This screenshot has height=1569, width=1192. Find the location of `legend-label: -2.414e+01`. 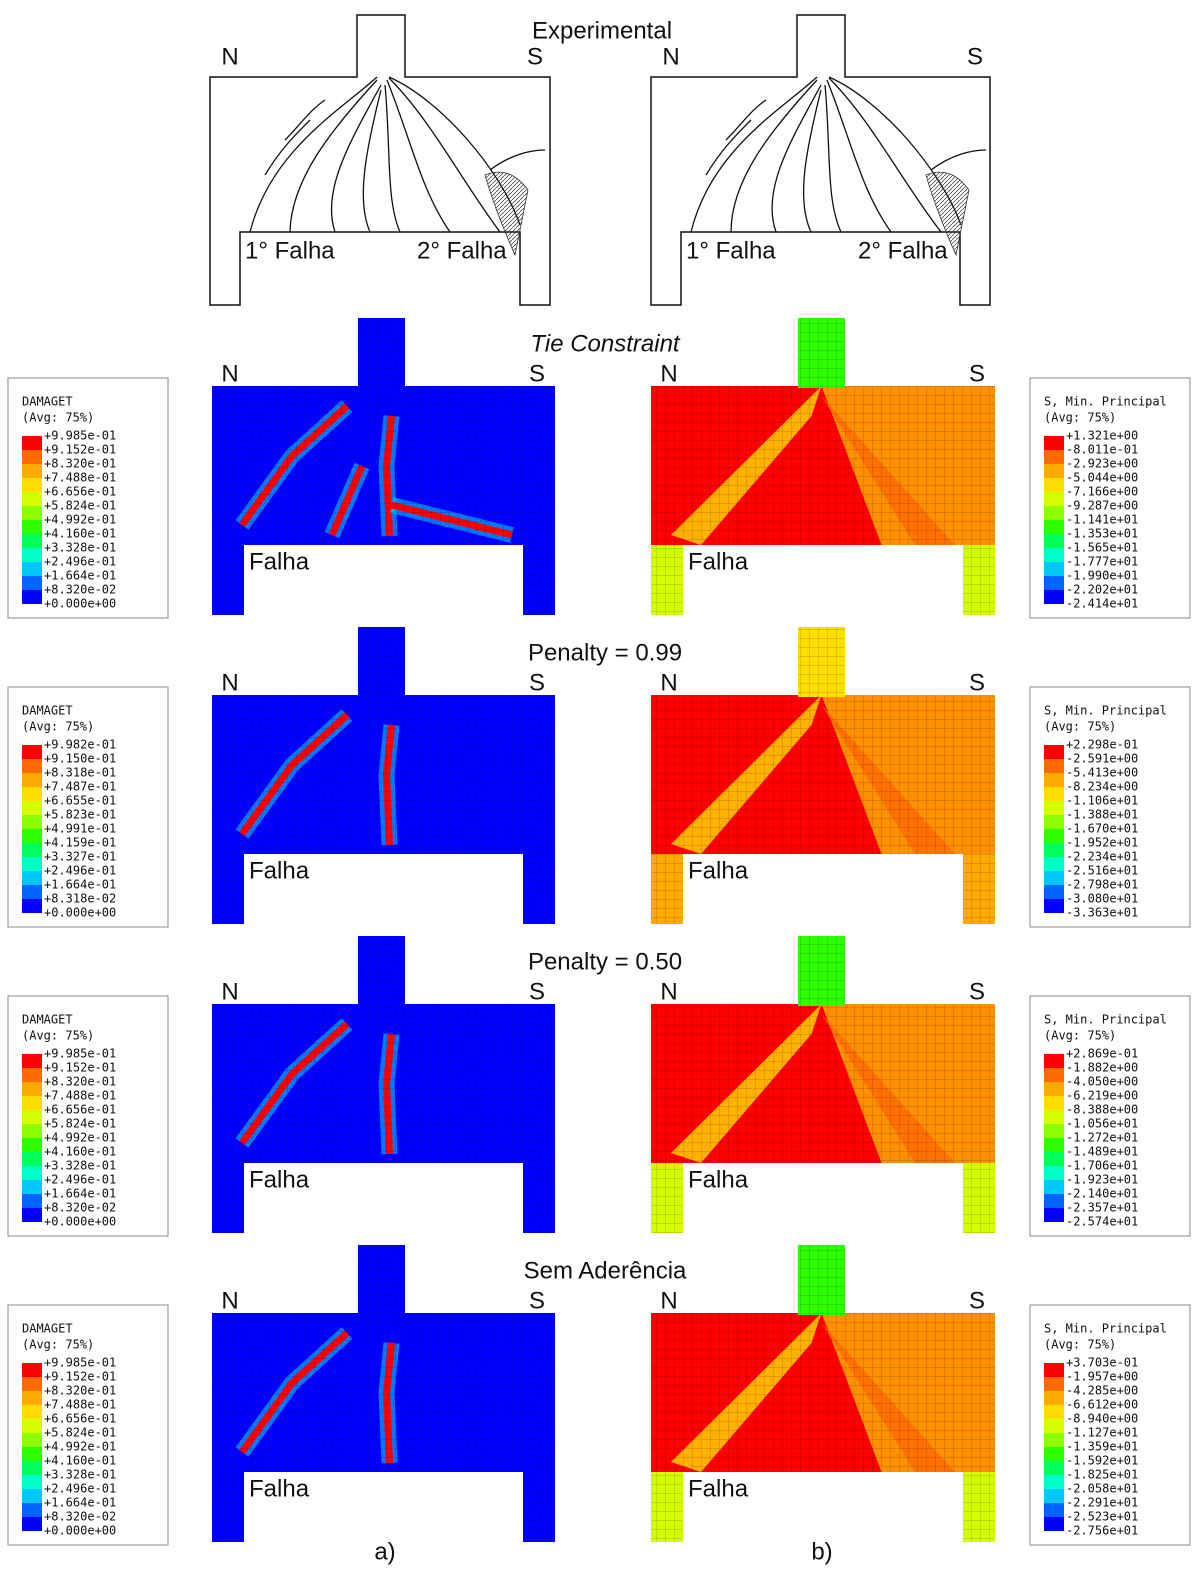

legend-label: -2.414e+01 is located at coordinates (1102, 604).